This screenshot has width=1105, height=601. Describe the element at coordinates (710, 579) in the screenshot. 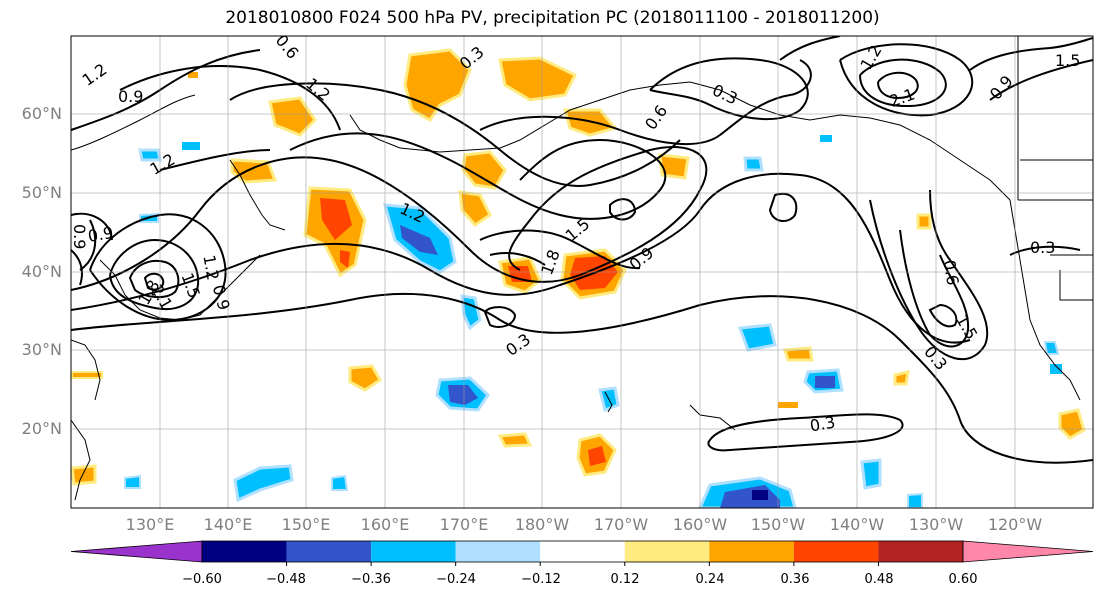

I see `colorbar-tick-label: 0.24` at that location.